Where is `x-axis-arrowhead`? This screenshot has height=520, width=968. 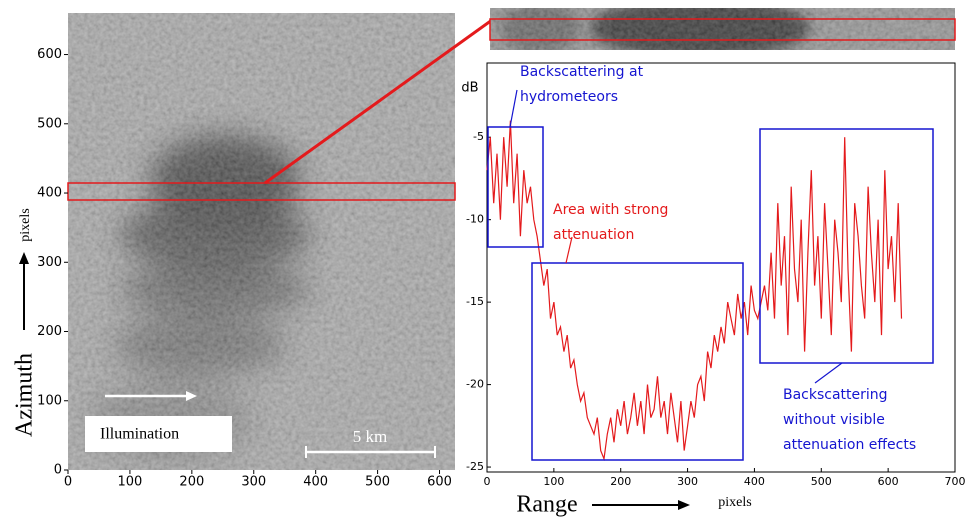 x-axis-arrowhead is located at coordinates (684, 505).